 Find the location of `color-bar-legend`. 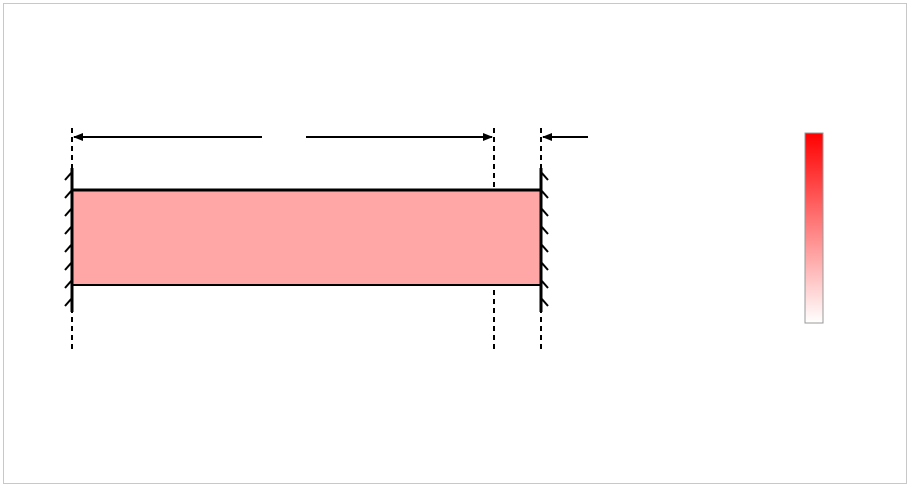

color-bar-legend is located at coordinates (814, 228).